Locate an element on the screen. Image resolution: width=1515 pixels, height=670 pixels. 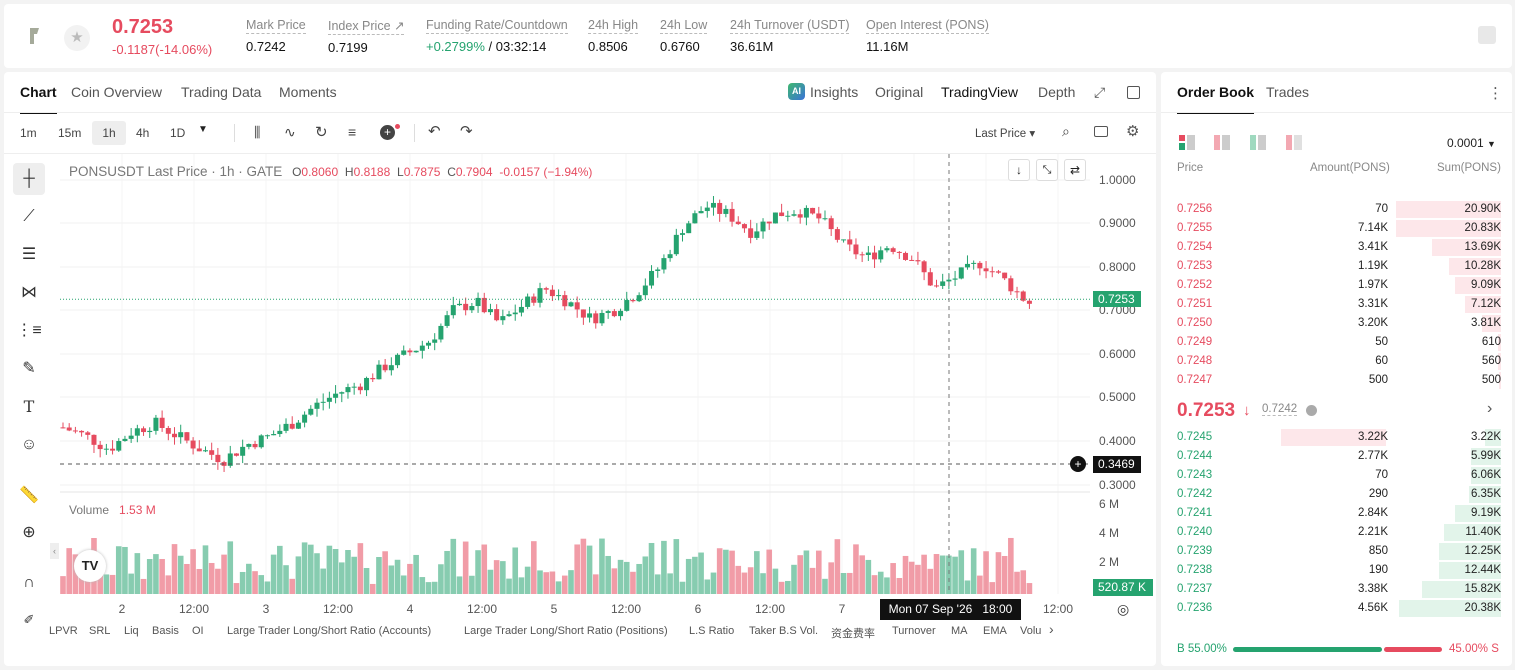
interval-1h: 1h is located at coordinates (109, 133).